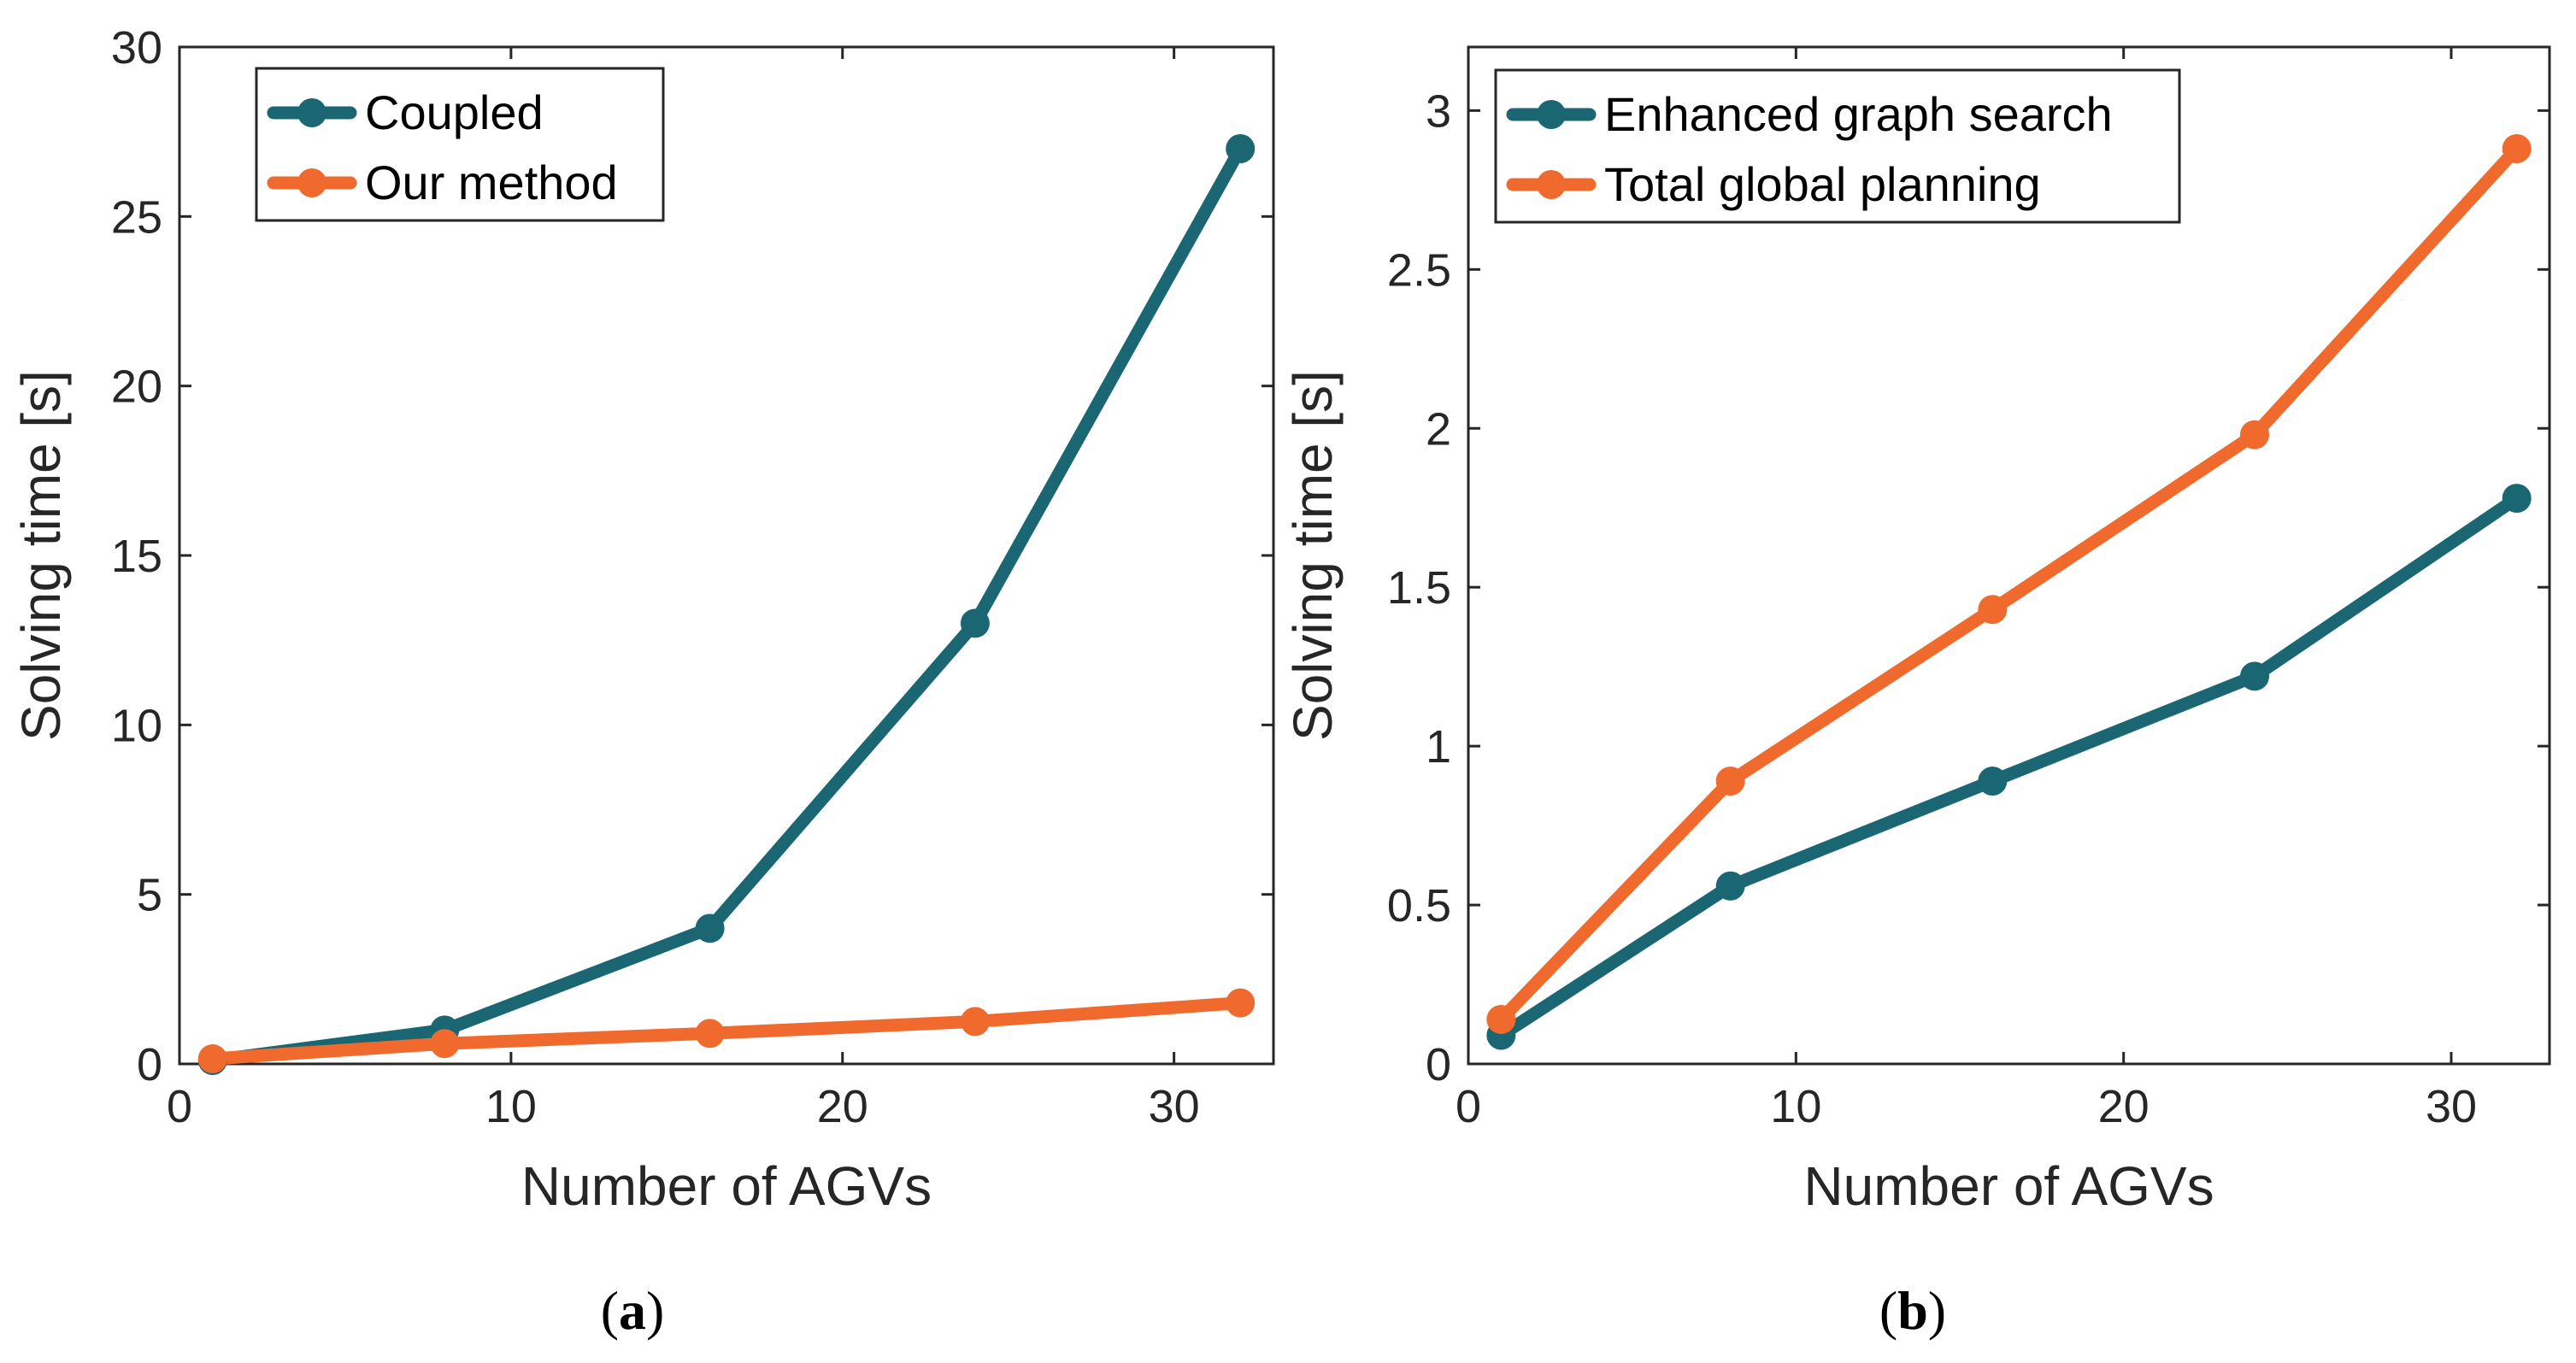 The image size is (2576, 1363). What do you see at coordinates (2008, 1186) in the screenshot?
I see `chart-b-x-axis-label: Number of AGVs` at bounding box center [2008, 1186].